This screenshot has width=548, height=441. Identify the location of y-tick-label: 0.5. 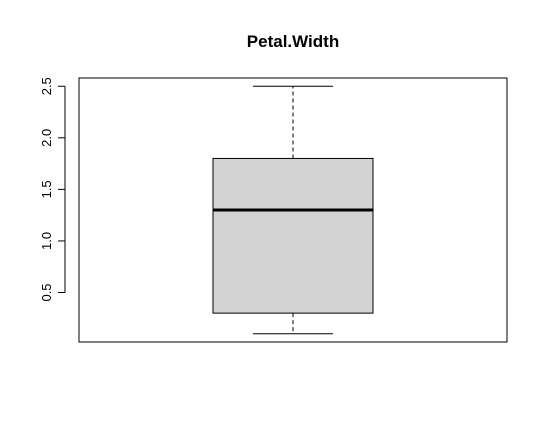
(46, 292).